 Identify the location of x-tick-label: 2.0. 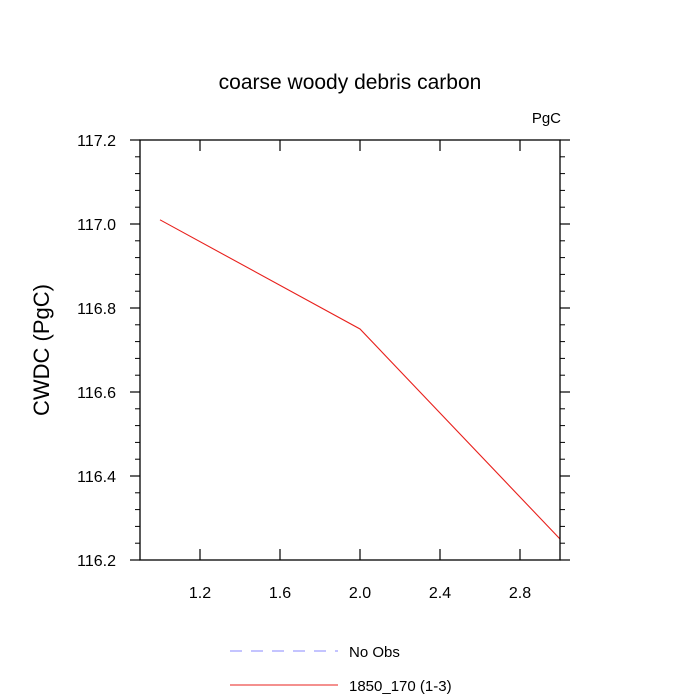
(360, 593).